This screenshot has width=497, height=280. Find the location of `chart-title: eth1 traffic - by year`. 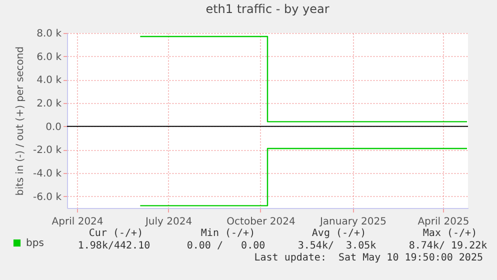

chart-title: eth1 traffic - by year is located at coordinates (268, 9).